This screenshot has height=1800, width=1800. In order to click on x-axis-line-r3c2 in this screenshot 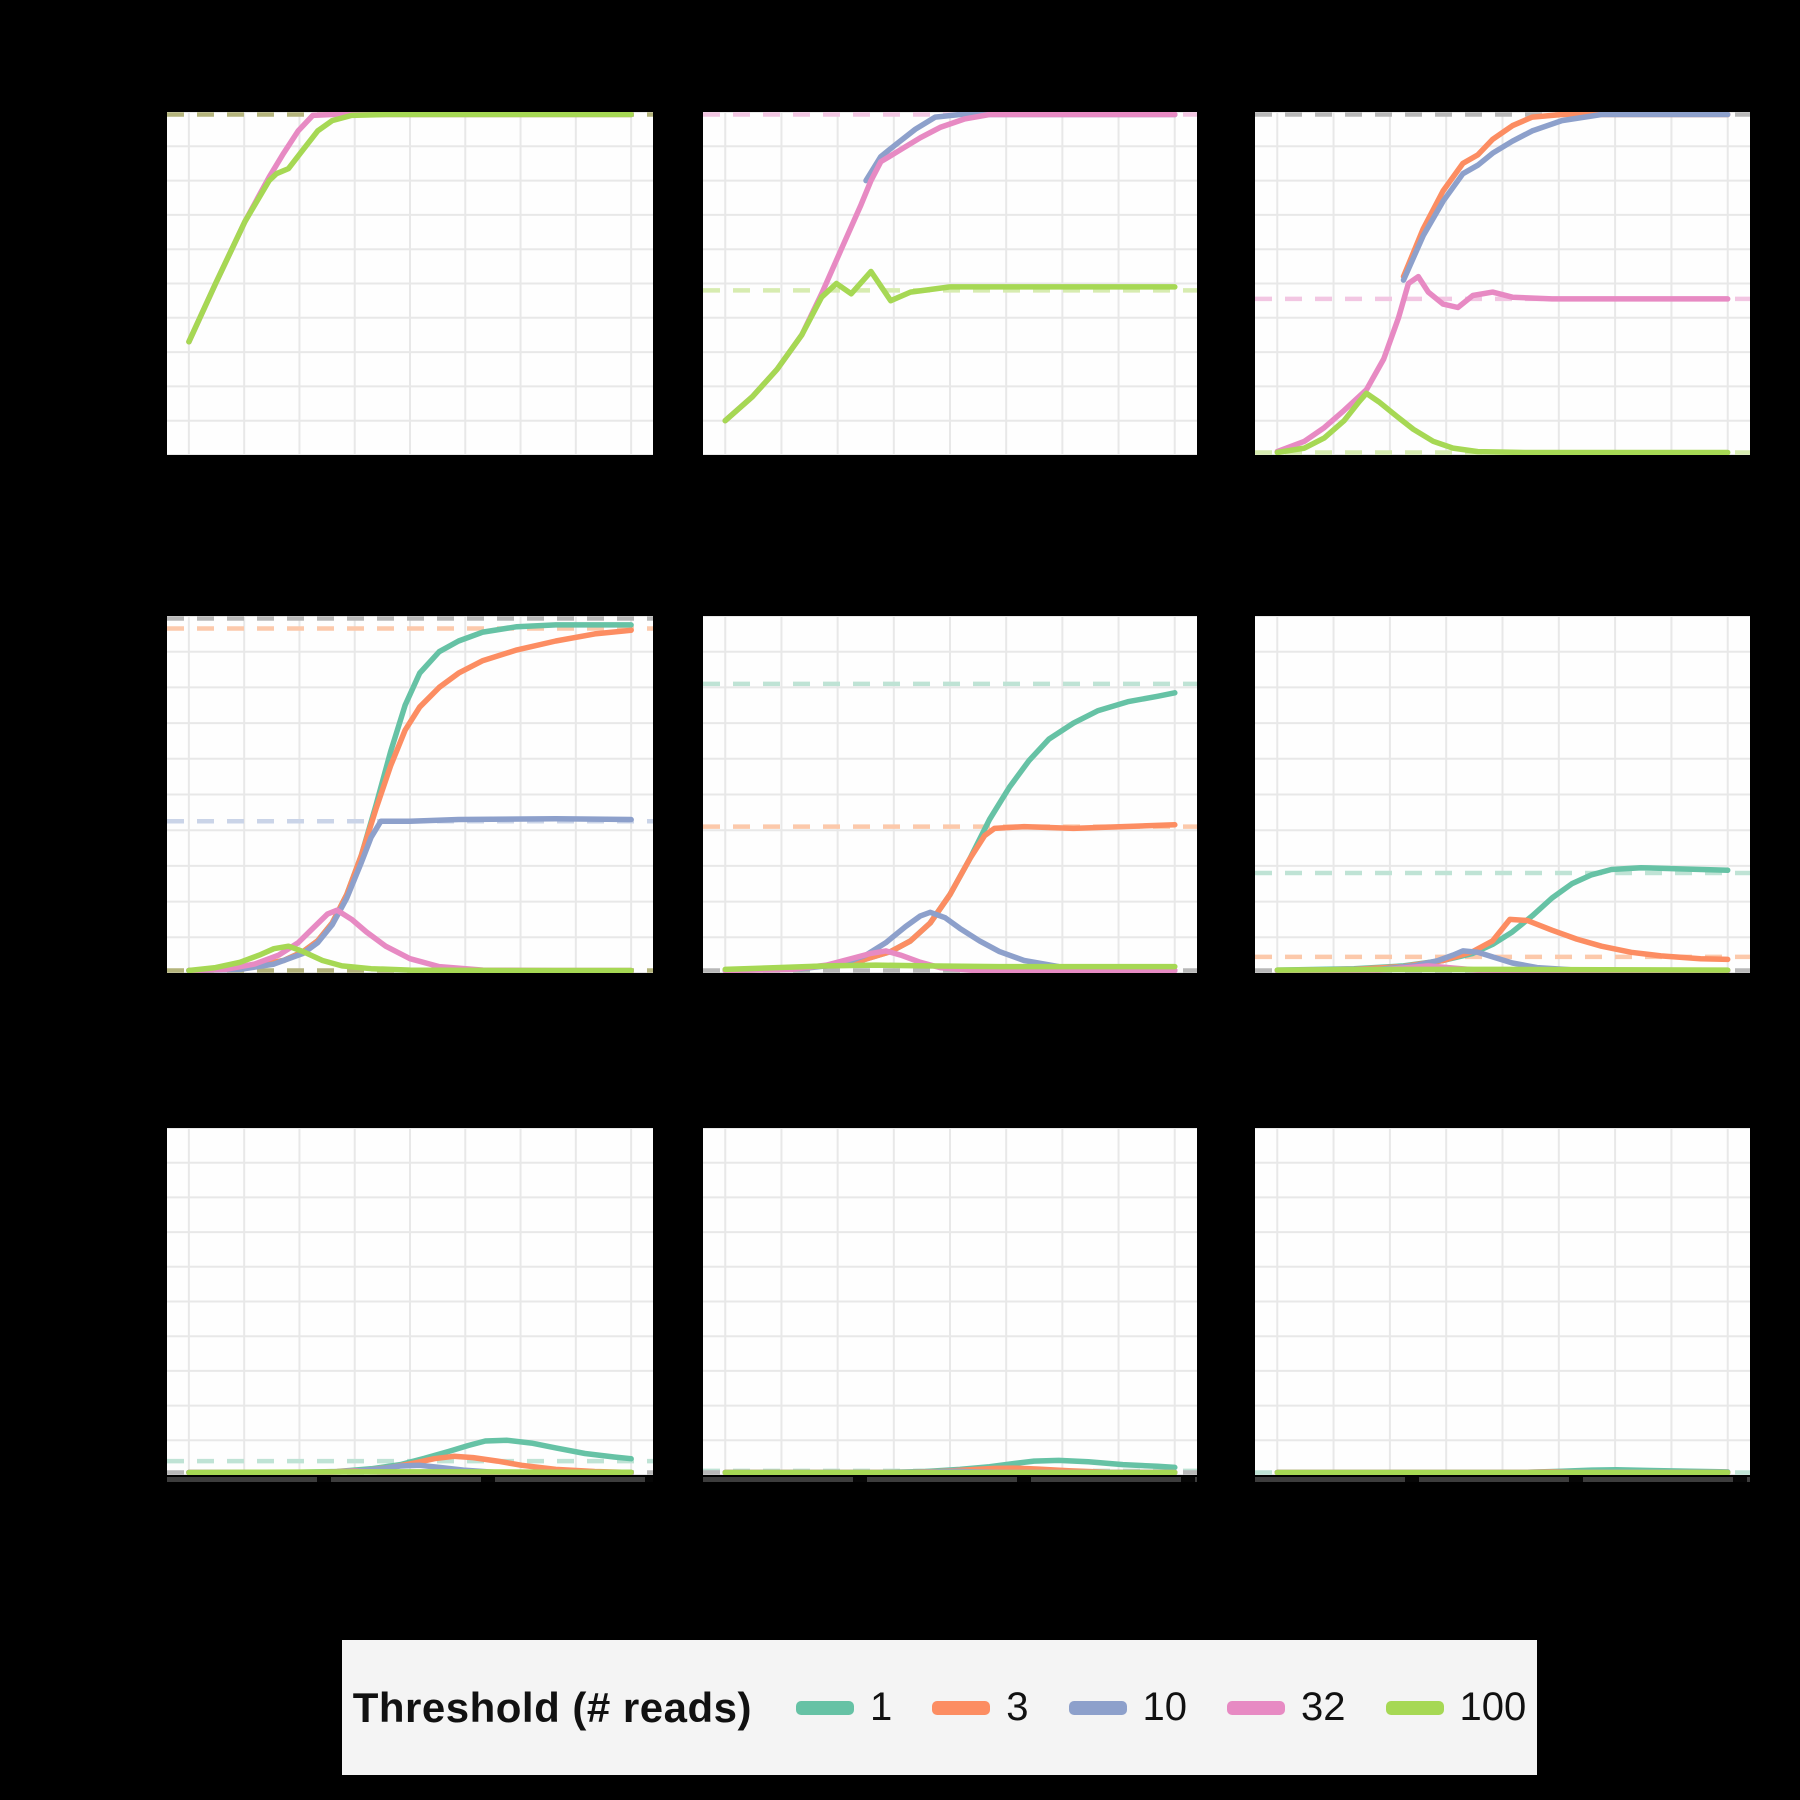, I will do `click(950, 1479)`.